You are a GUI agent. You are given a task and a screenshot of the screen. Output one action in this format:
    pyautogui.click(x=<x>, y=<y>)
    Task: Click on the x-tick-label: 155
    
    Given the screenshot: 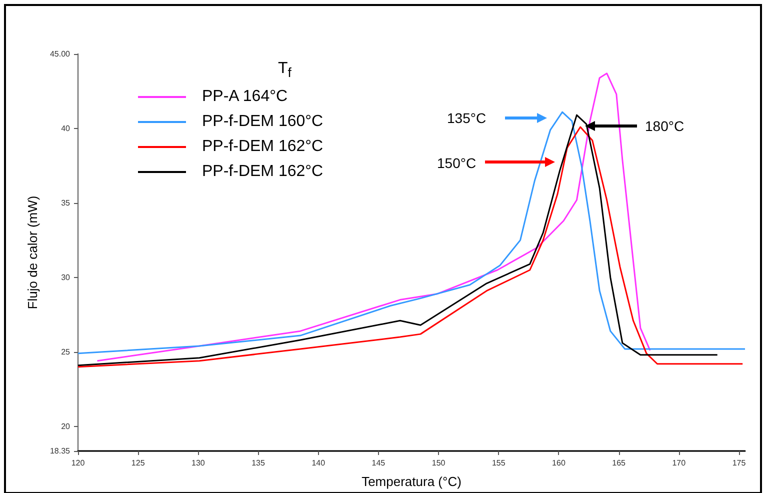 What is the action you would take?
    pyautogui.click(x=499, y=463)
    